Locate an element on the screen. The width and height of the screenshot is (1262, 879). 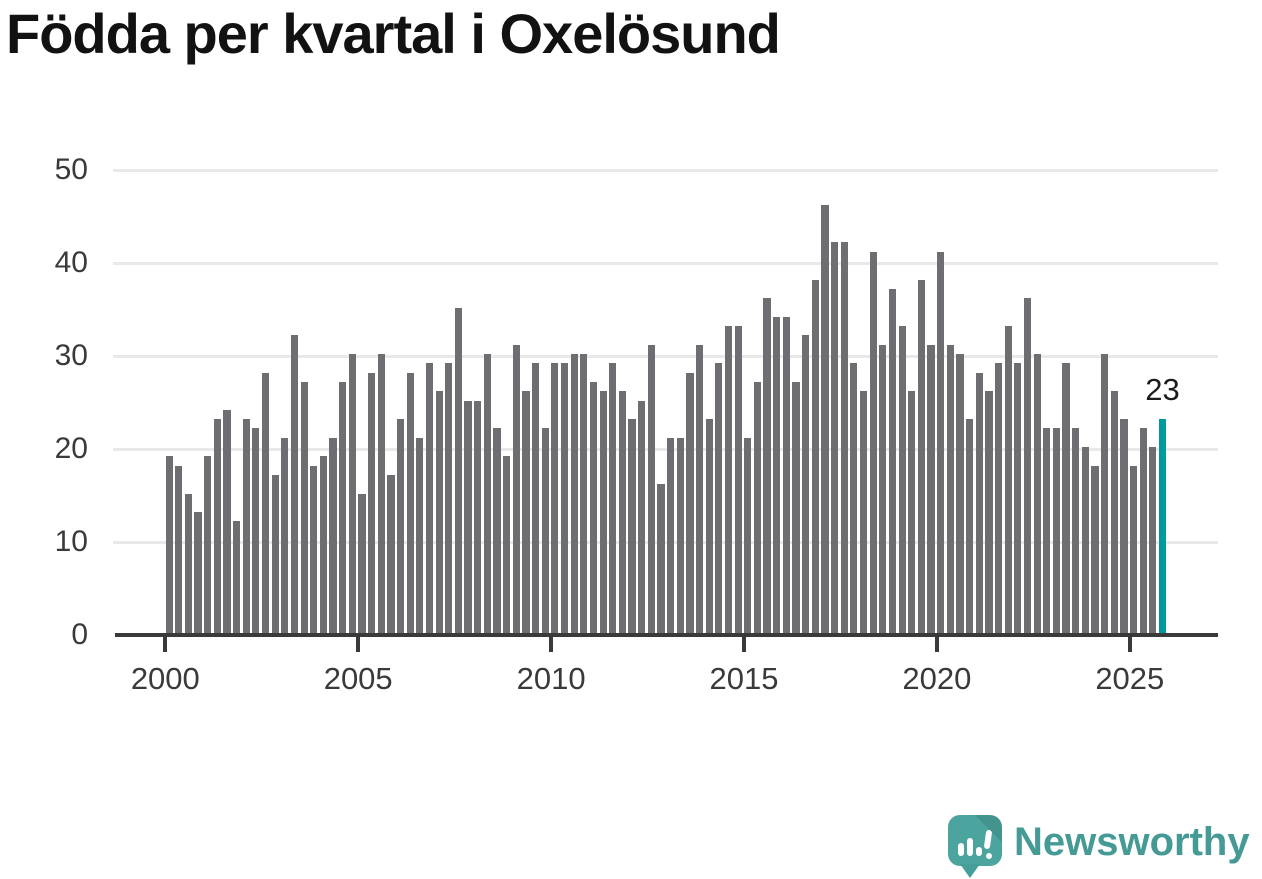
y-axis-tick-label: 10 is located at coordinates (71, 541).